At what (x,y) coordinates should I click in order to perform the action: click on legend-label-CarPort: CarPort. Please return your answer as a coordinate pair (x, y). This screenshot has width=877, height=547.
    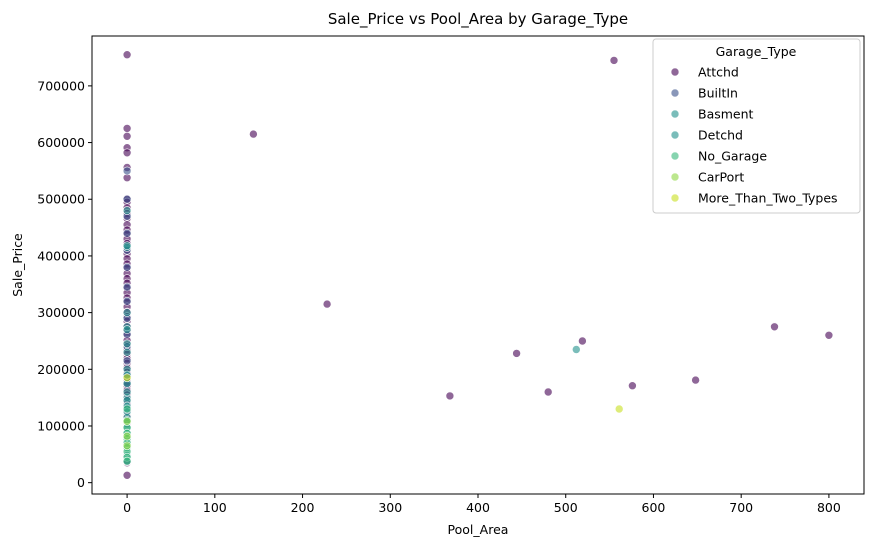
    Looking at the image, I should click on (721, 177).